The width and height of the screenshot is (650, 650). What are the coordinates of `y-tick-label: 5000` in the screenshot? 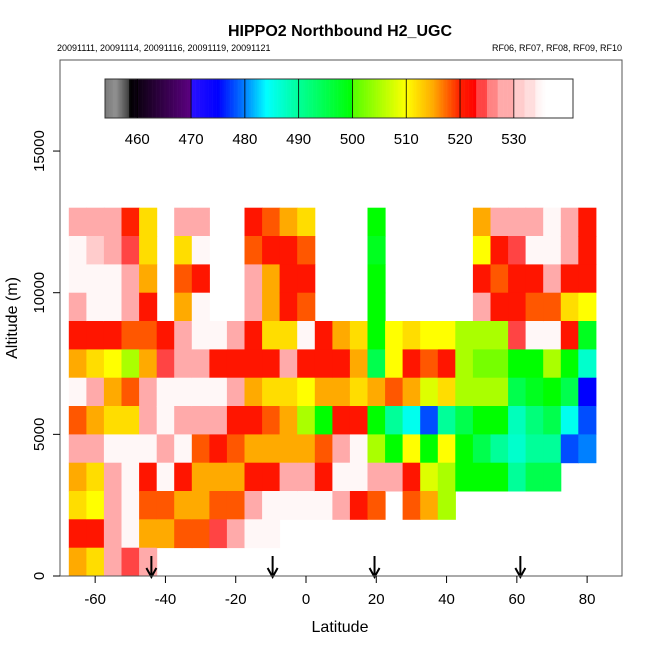 It's located at (39, 434).